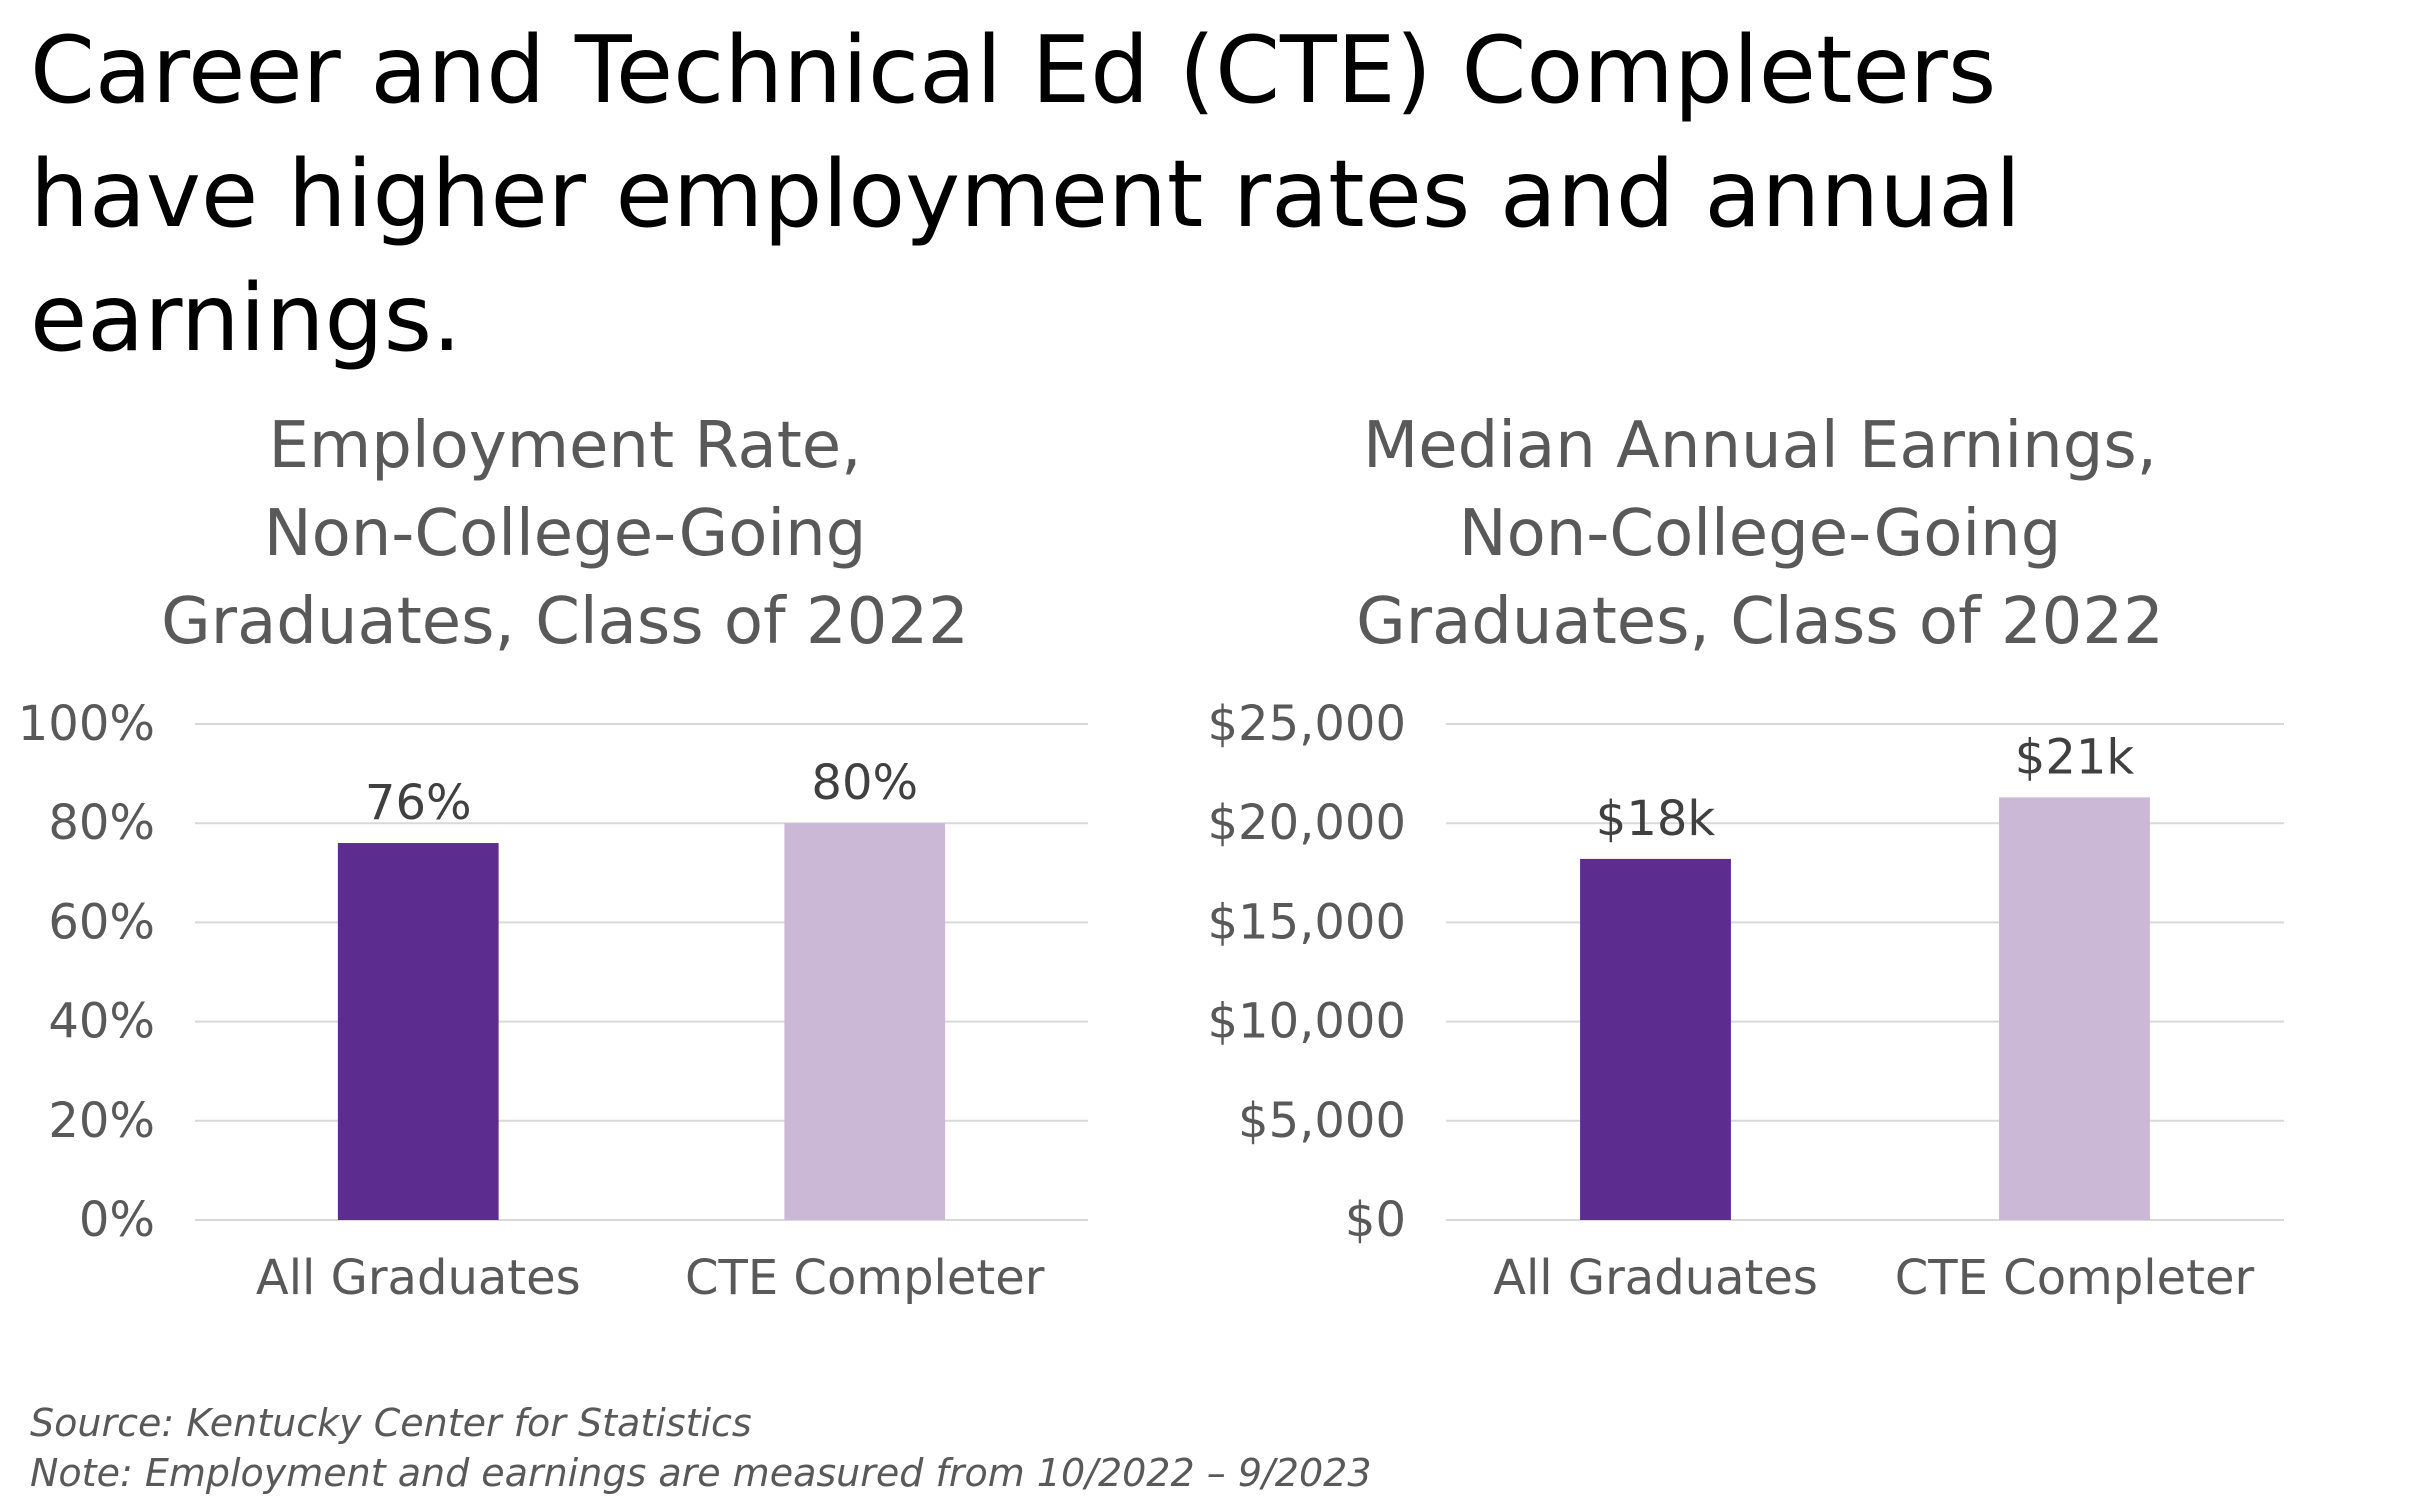  Describe the element at coordinates (246, 318) in the screenshot. I see `title-line: earnings.` at that location.